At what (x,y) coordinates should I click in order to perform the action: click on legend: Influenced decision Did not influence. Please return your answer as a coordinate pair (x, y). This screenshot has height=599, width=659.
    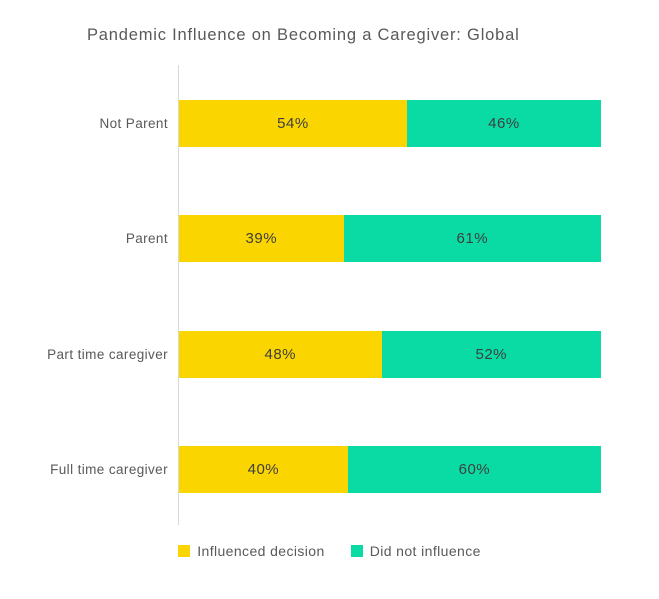
    Looking at the image, I should click on (329, 551).